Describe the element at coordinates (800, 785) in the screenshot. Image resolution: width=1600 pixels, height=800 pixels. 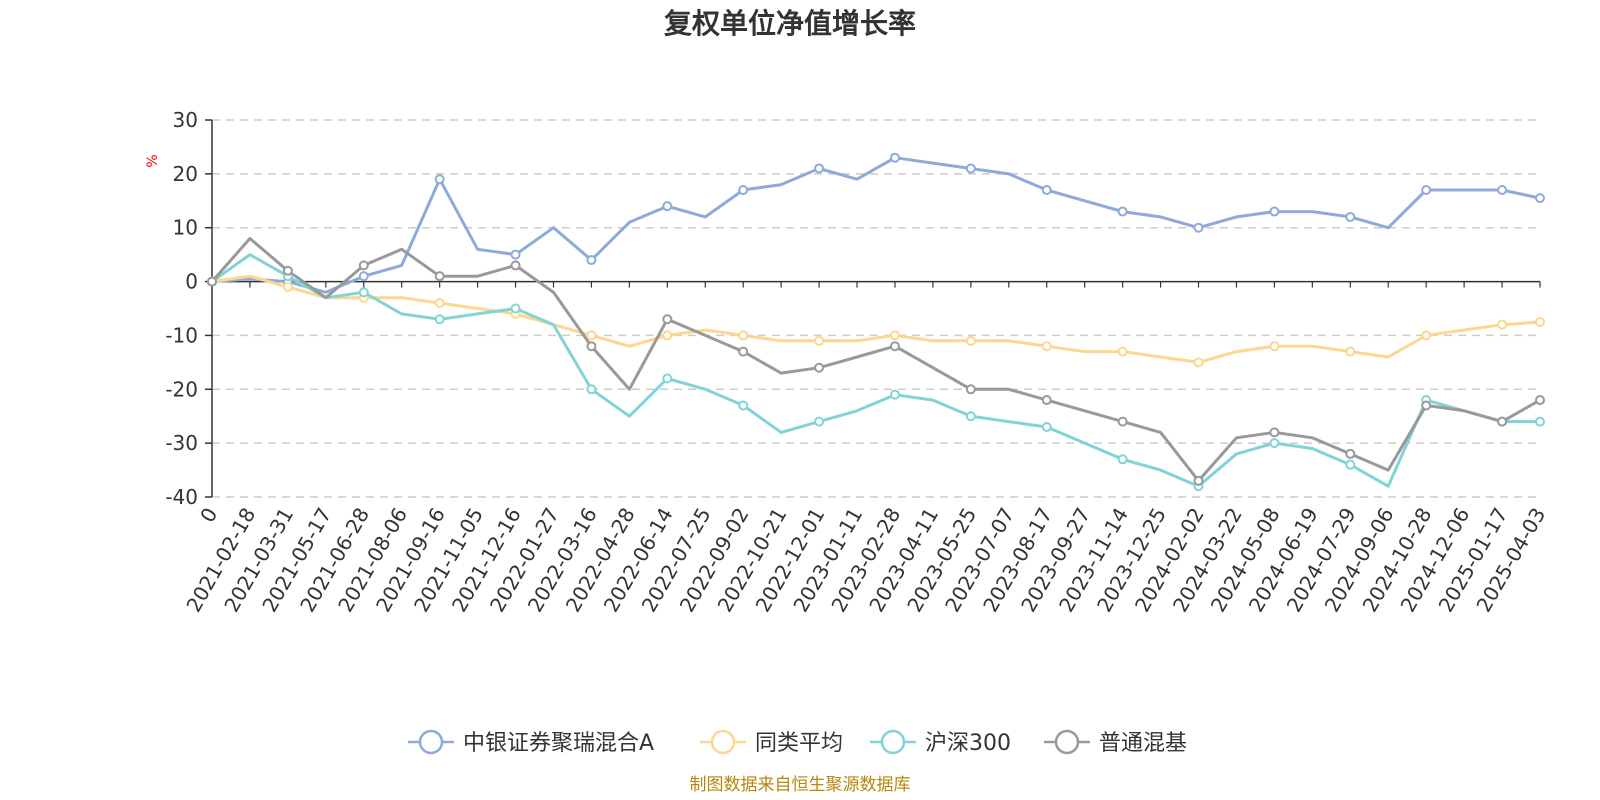
I see `source-note: 制图数据来自恒生聚源数据库` at that location.